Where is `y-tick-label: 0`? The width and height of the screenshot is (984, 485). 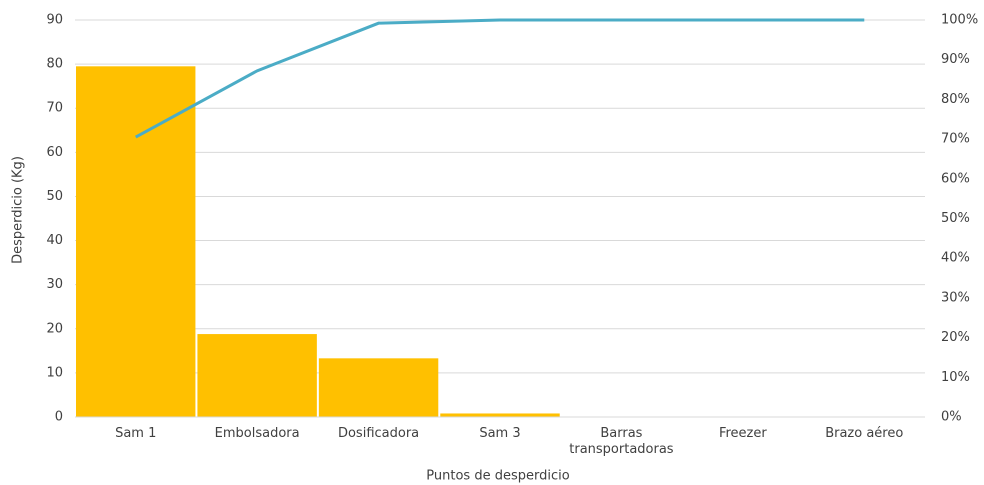 y-tick-label: 0 is located at coordinates (59, 417).